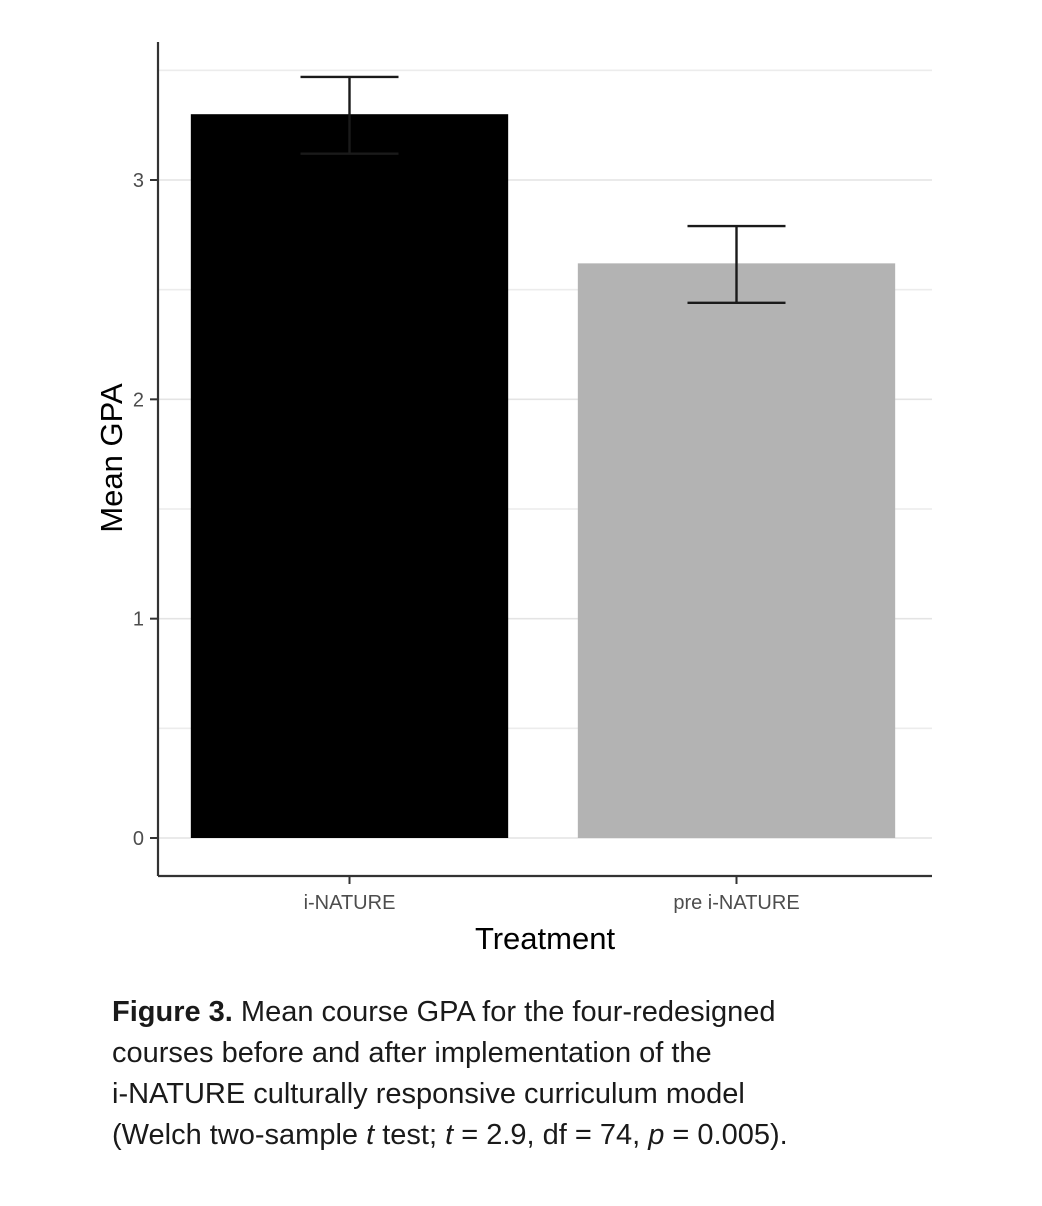 The image size is (1042, 1206). I want to click on error-bars, so click(543, 190).